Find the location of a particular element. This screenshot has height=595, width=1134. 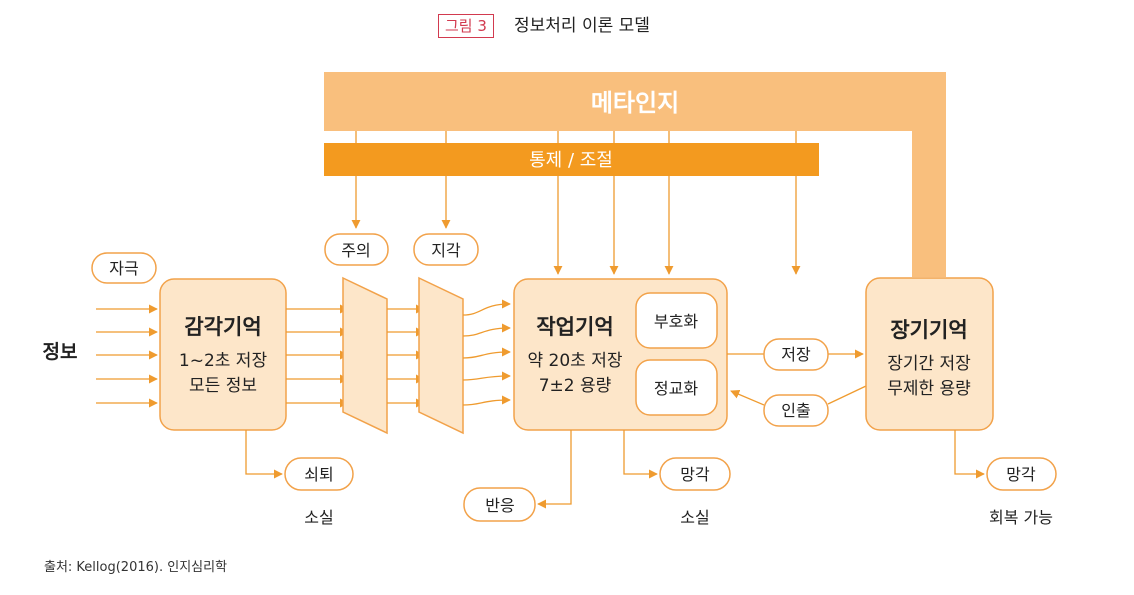

retrieve-label: 인출 is located at coordinates (795, 410).